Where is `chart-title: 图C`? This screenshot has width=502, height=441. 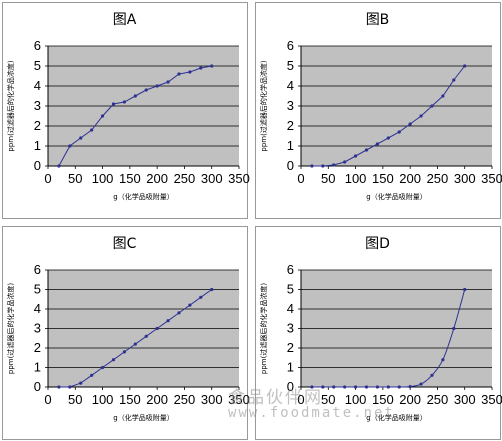 chart-title: 图C is located at coordinates (125, 244).